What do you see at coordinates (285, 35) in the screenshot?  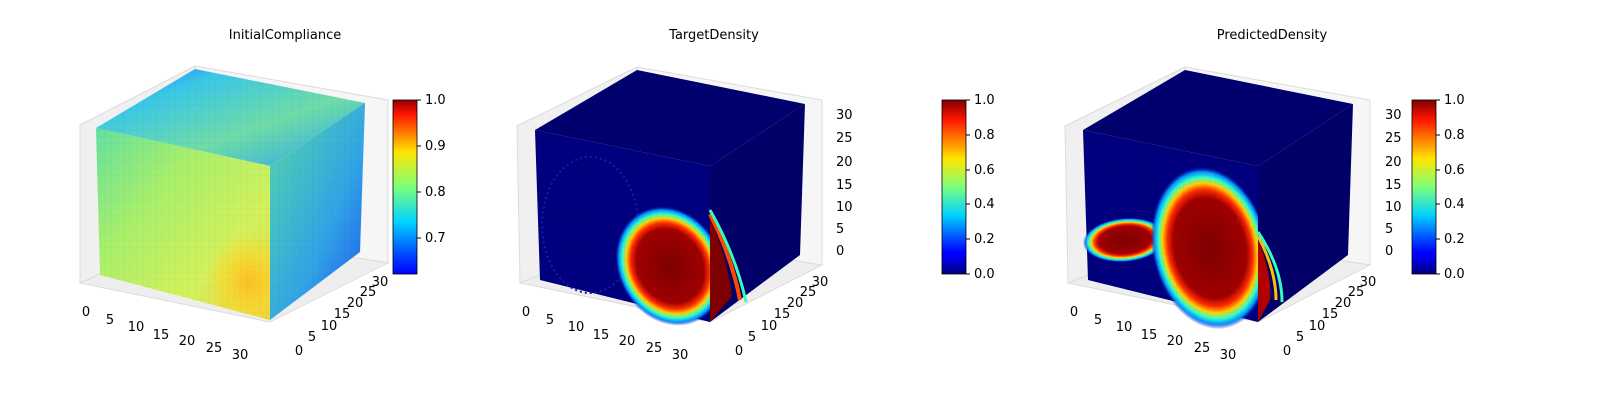 I see `chart-title: InitialCompliance` at bounding box center [285, 35].